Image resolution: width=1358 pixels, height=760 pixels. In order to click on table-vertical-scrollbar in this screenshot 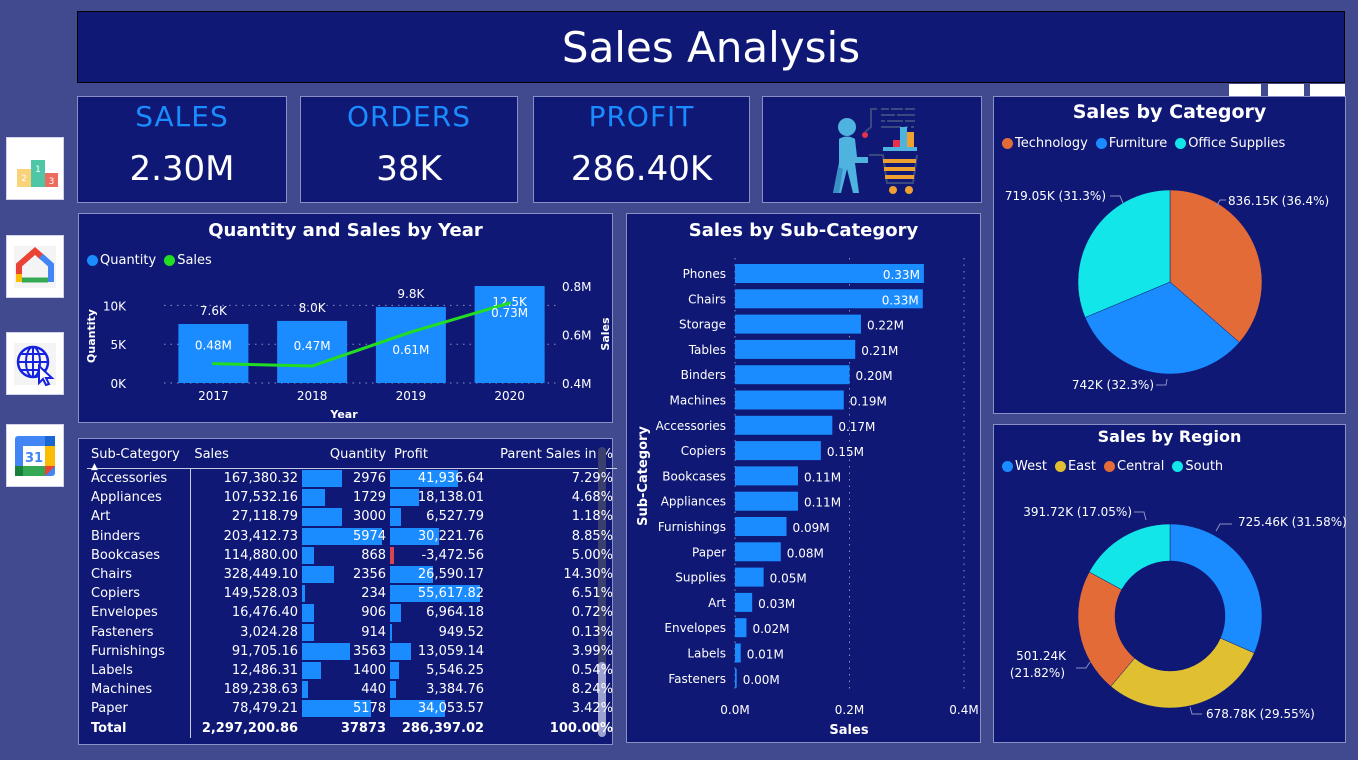, I will do `click(602, 592)`.